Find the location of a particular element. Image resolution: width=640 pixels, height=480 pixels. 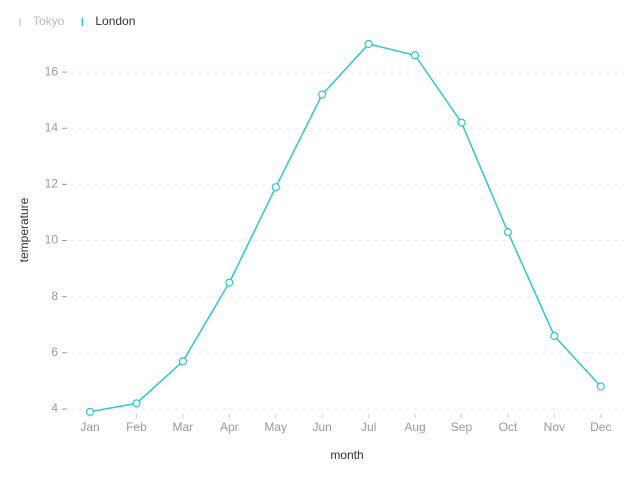

x-tick-label: Apr is located at coordinates (229, 427).